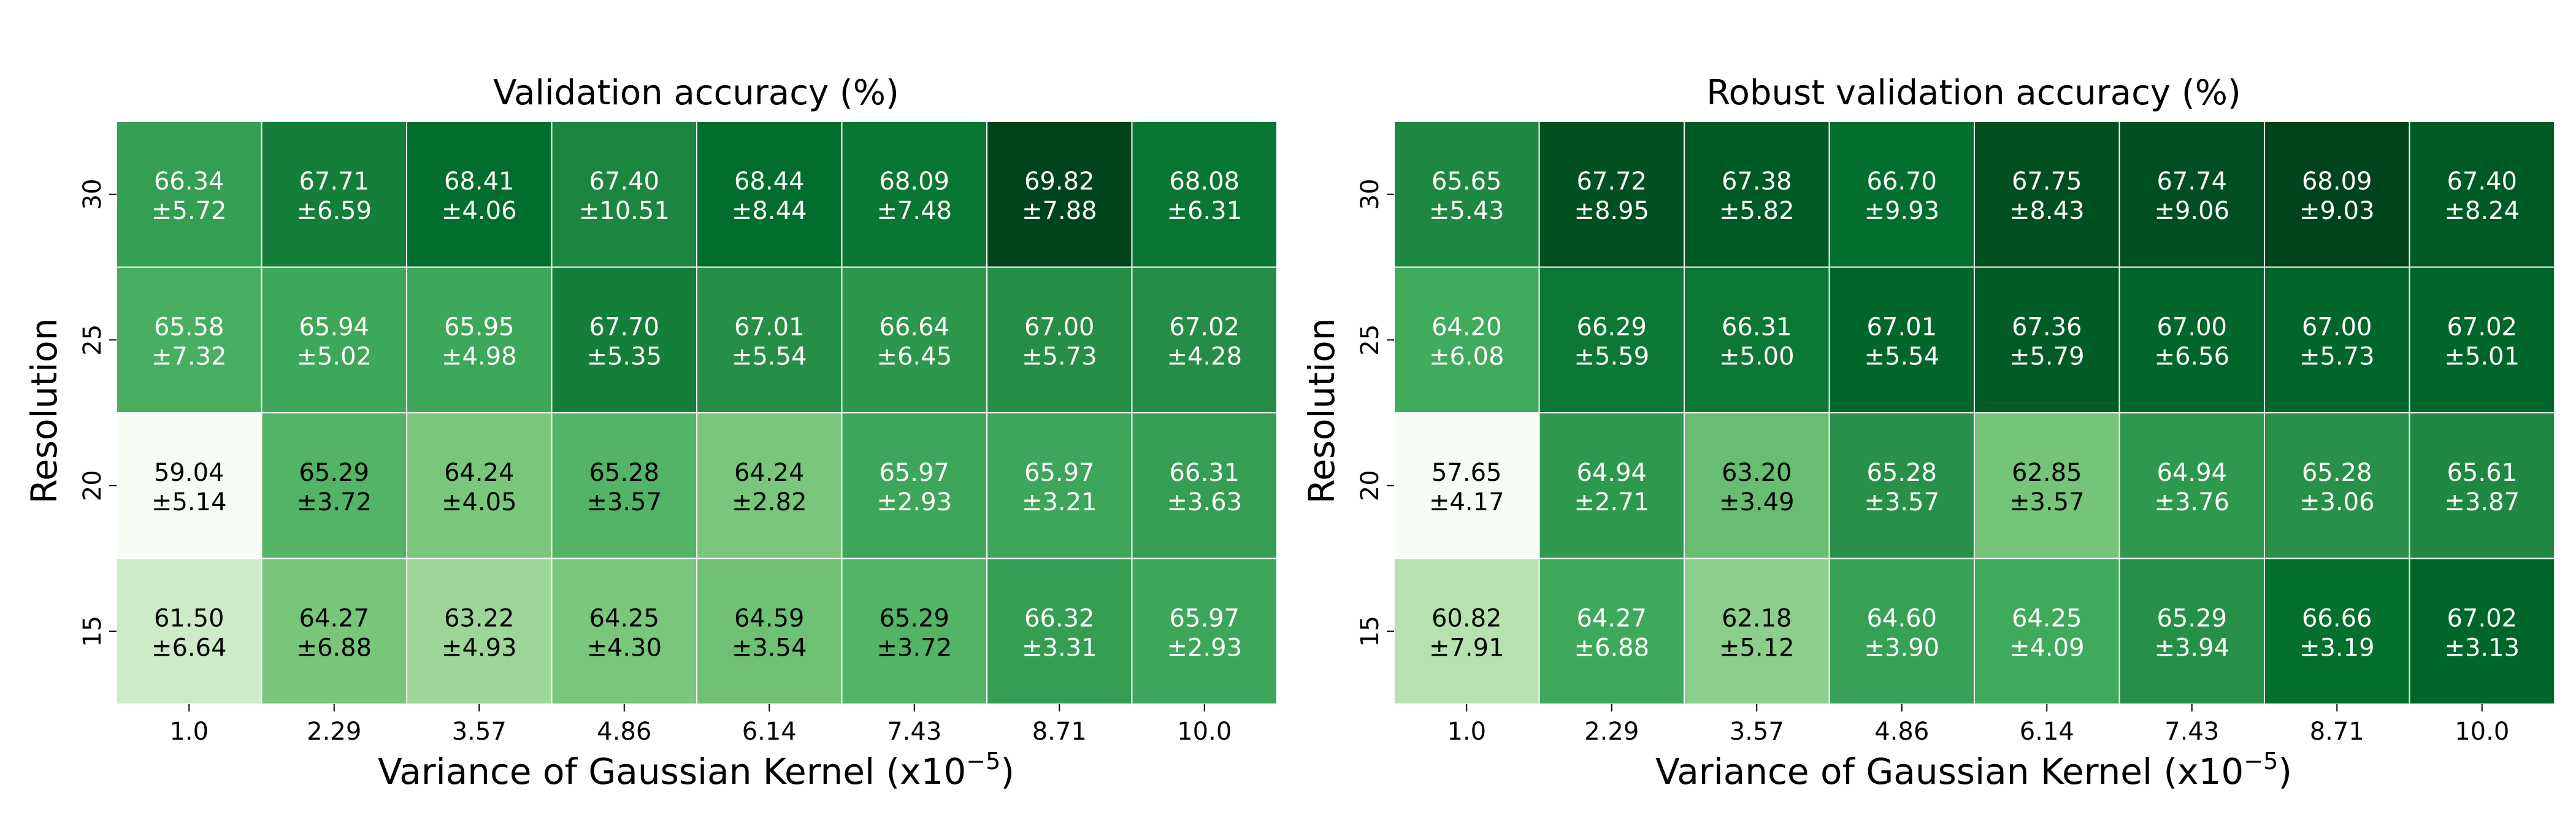 This screenshot has height=828, width=2576. I want to click on cell-value-label: 66.31 ±3.63, so click(1204, 487).